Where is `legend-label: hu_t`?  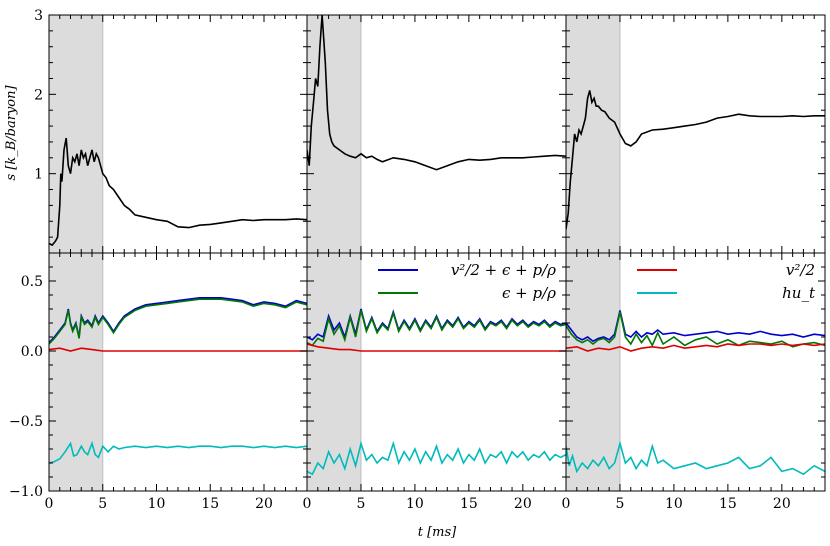 legend-label: hu_t is located at coordinates (799, 293).